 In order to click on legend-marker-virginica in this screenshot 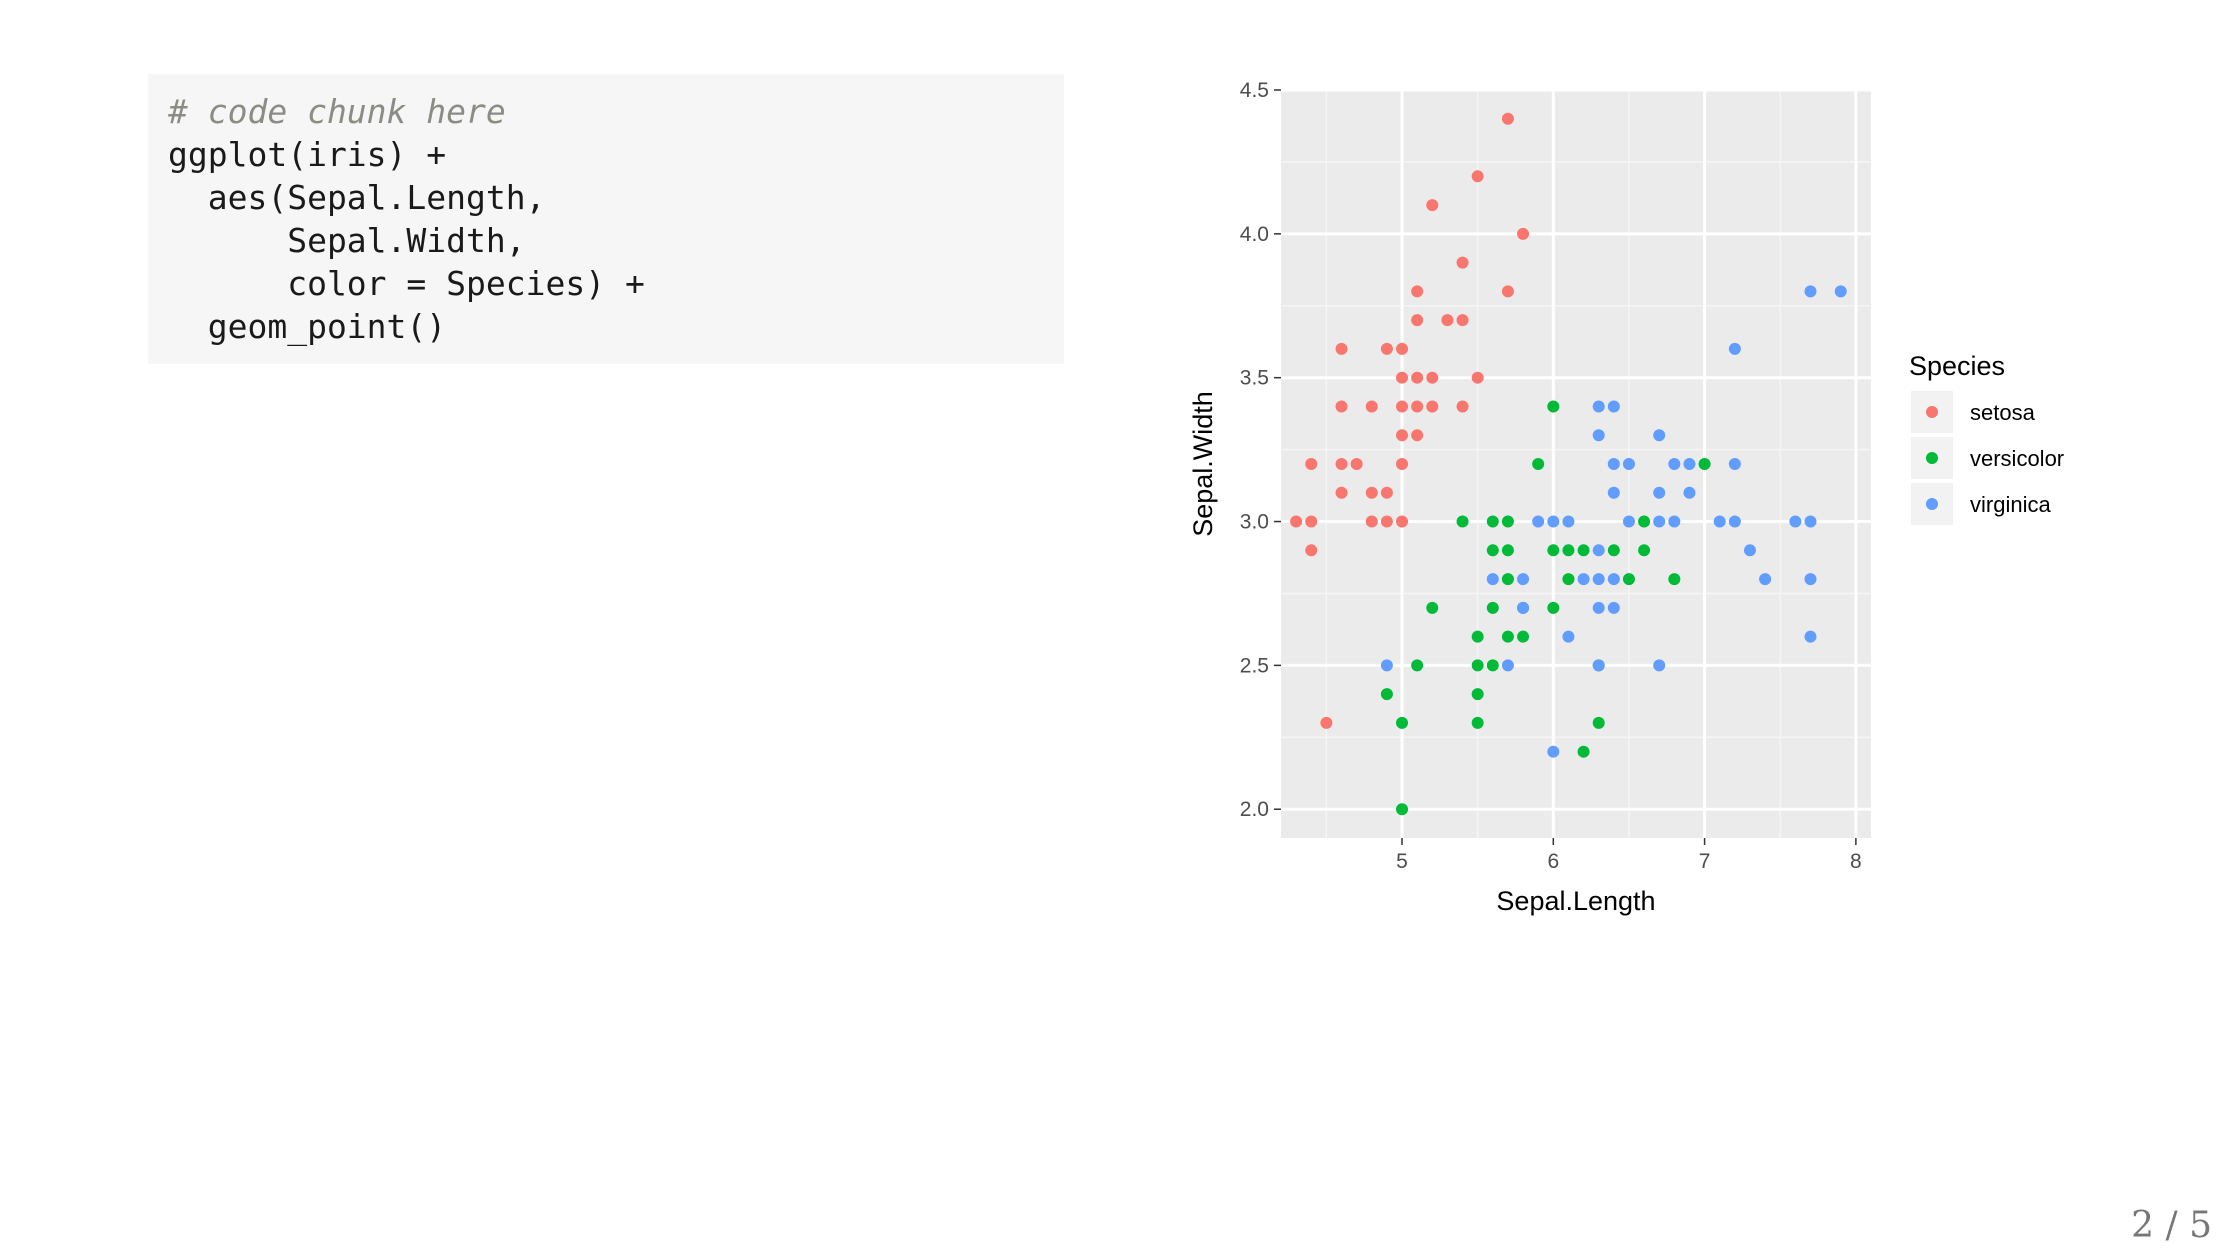, I will do `click(1932, 504)`.